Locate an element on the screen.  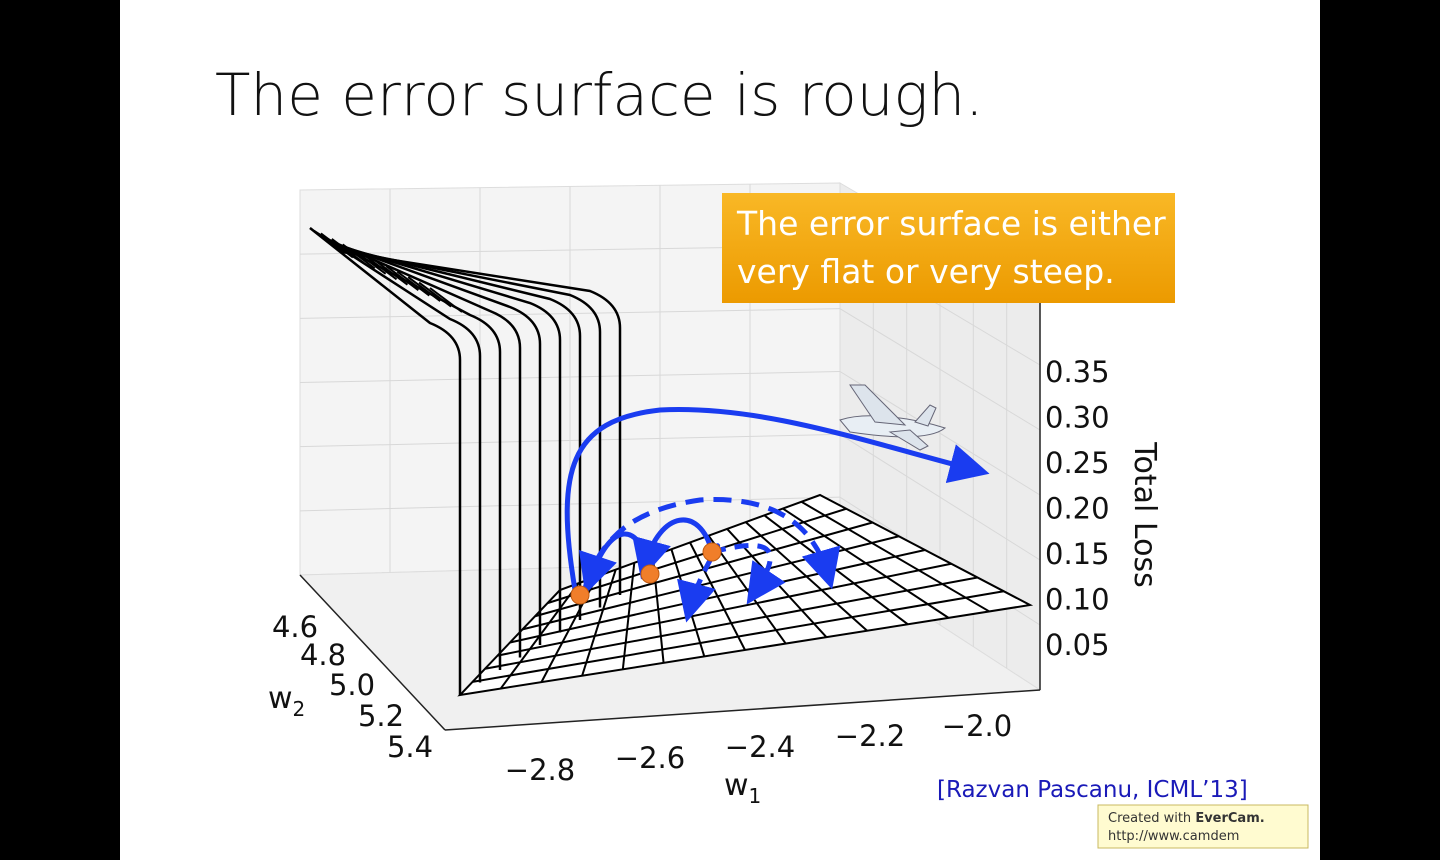
z-tick-label: 0.20 is located at coordinates (1077, 509).